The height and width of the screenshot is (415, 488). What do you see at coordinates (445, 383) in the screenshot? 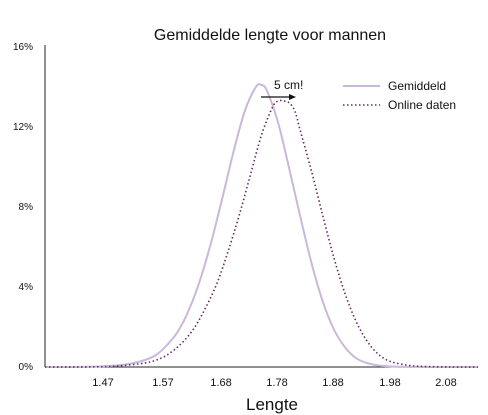
I see `x-tick-label: 2.08` at bounding box center [445, 383].